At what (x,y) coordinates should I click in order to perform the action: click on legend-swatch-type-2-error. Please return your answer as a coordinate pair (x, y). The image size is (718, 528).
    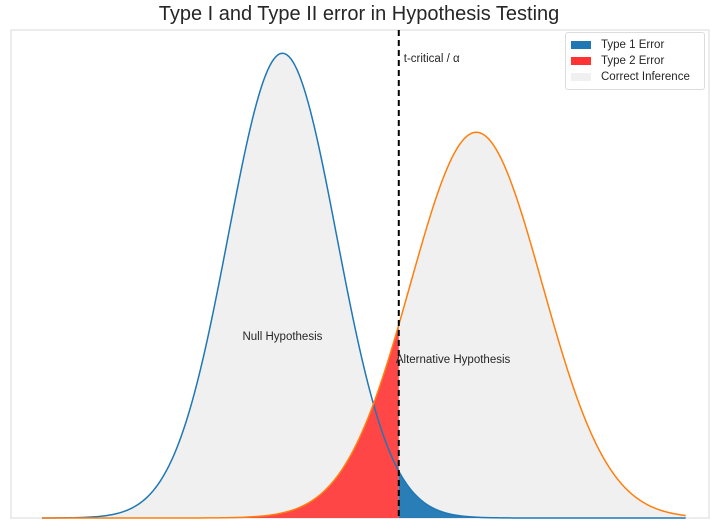
    Looking at the image, I should click on (581, 61).